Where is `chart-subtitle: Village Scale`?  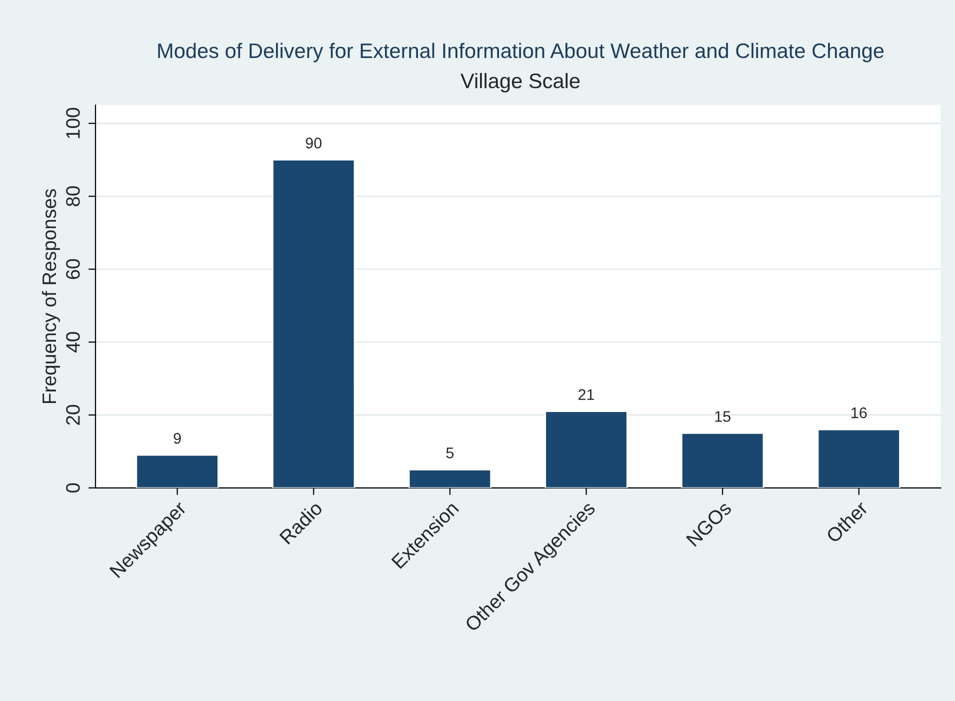 chart-subtitle: Village Scale is located at coordinates (520, 82).